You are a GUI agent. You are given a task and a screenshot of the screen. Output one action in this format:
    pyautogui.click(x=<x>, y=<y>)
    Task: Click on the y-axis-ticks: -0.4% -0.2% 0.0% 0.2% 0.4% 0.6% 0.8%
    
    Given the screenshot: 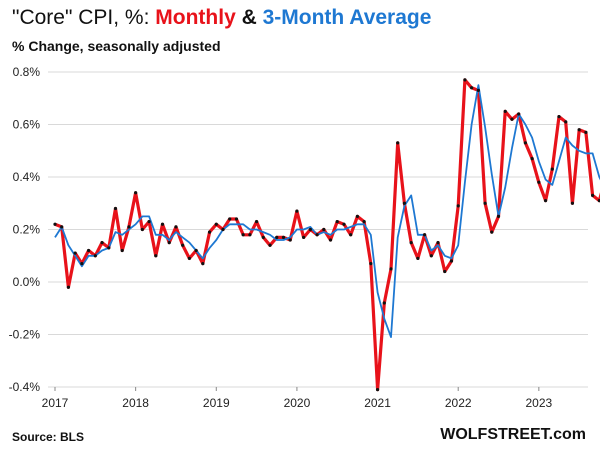 What is the action you would take?
    pyautogui.click(x=25, y=229)
    